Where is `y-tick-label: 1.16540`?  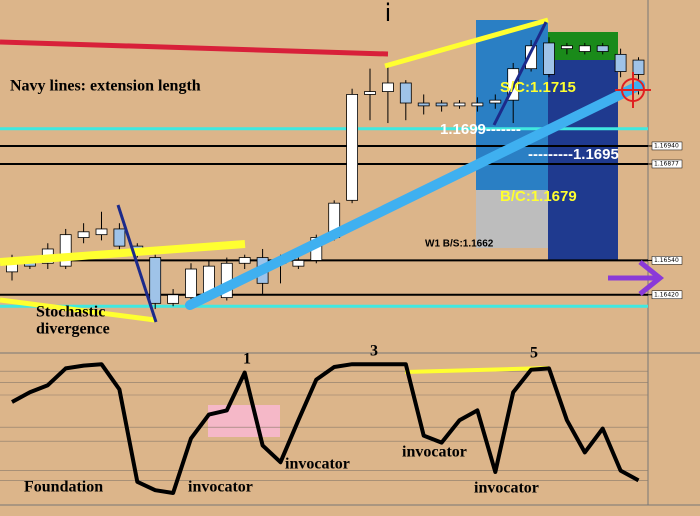
y-tick-label: 1.16540 is located at coordinates (666, 260).